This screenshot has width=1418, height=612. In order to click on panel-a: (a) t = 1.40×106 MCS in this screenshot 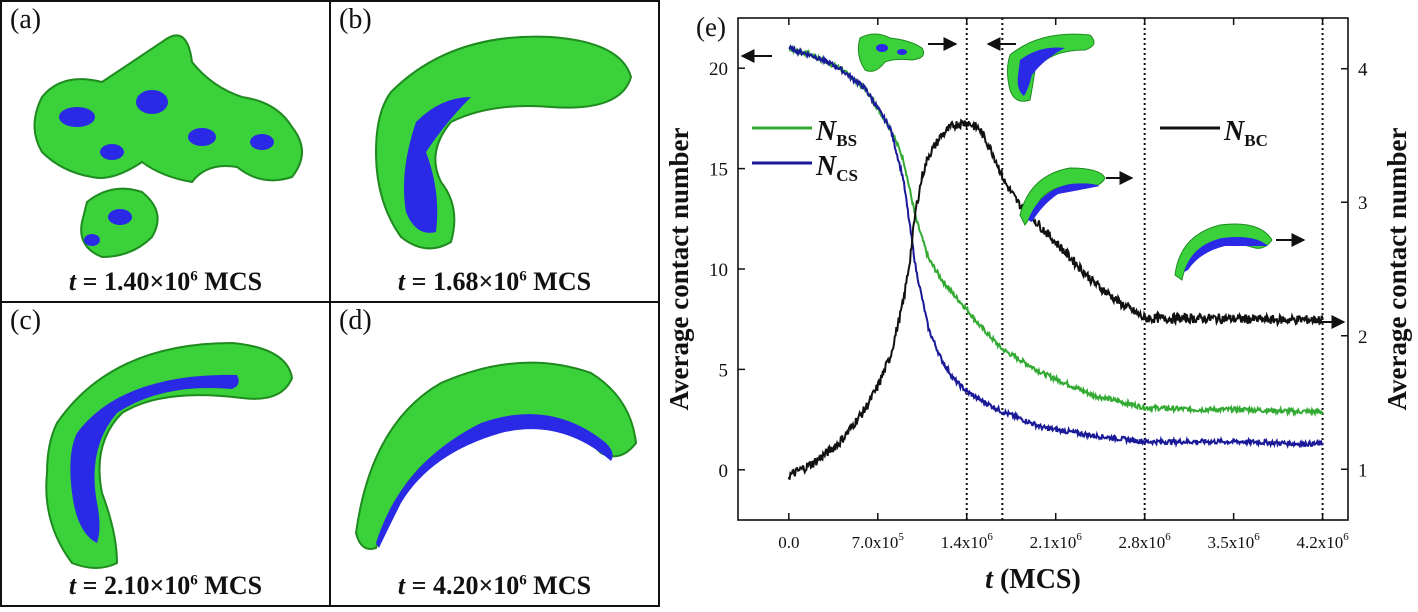, I will do `click(165, 151)`.